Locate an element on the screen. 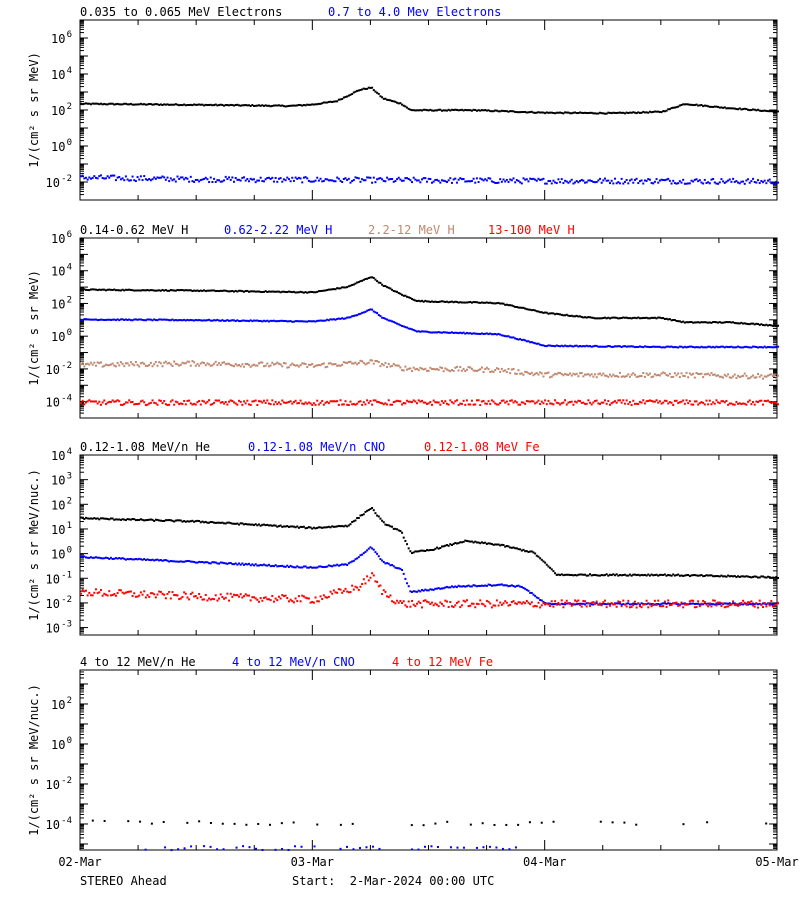  x-axis-labels: 02-Mar 03-Mar 04-Mar 05-Mar is located at coordinates (428, 862).